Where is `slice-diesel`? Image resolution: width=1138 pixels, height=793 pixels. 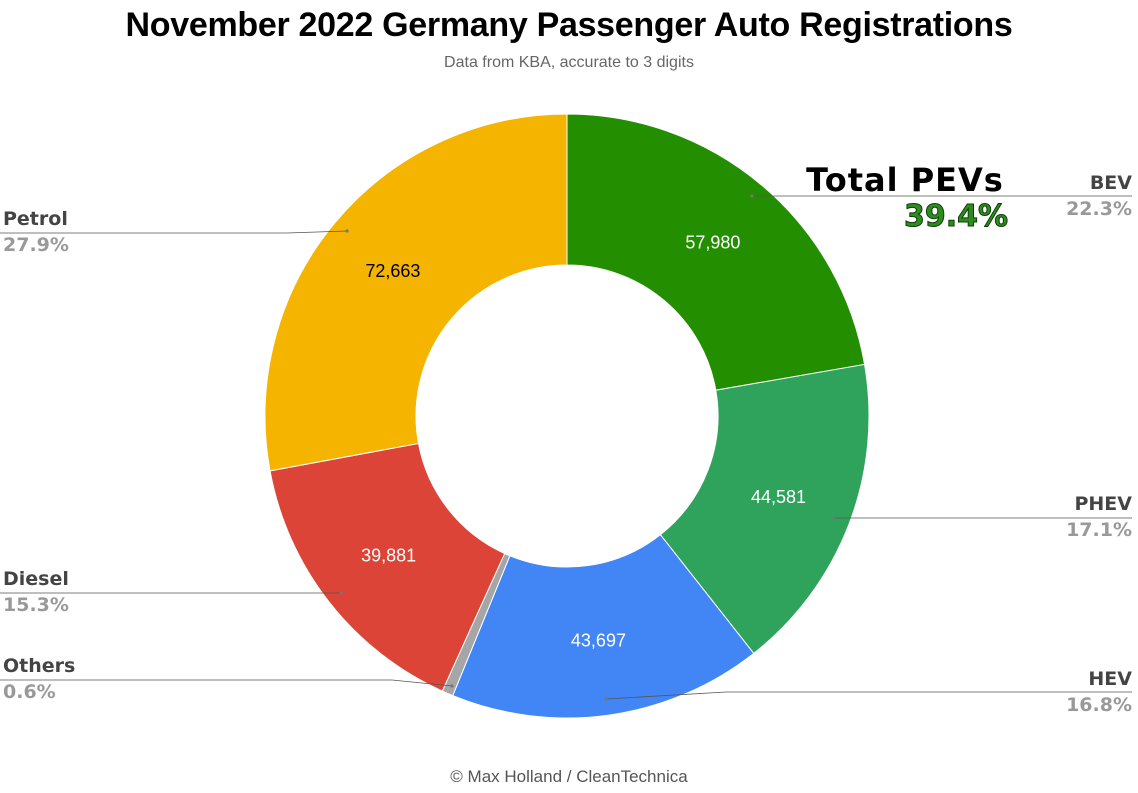
slice-diesel is located at coordinates (387, 567).